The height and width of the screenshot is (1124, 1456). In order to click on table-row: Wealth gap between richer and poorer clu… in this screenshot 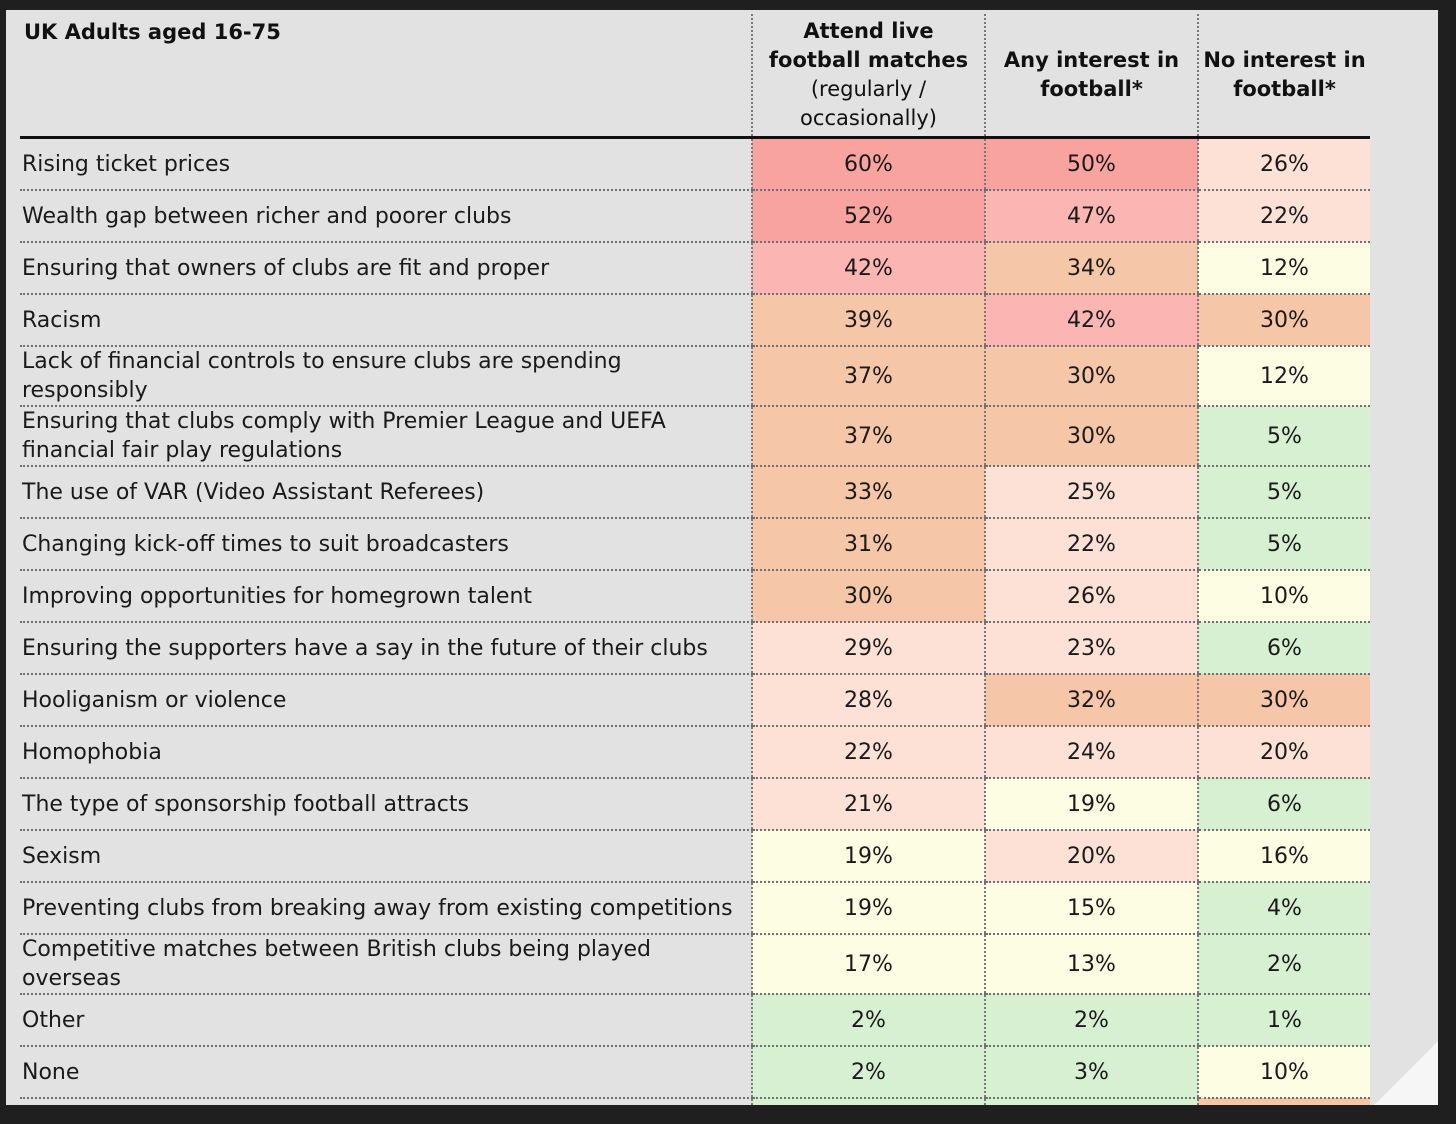, I will do `click(695, 216)`.